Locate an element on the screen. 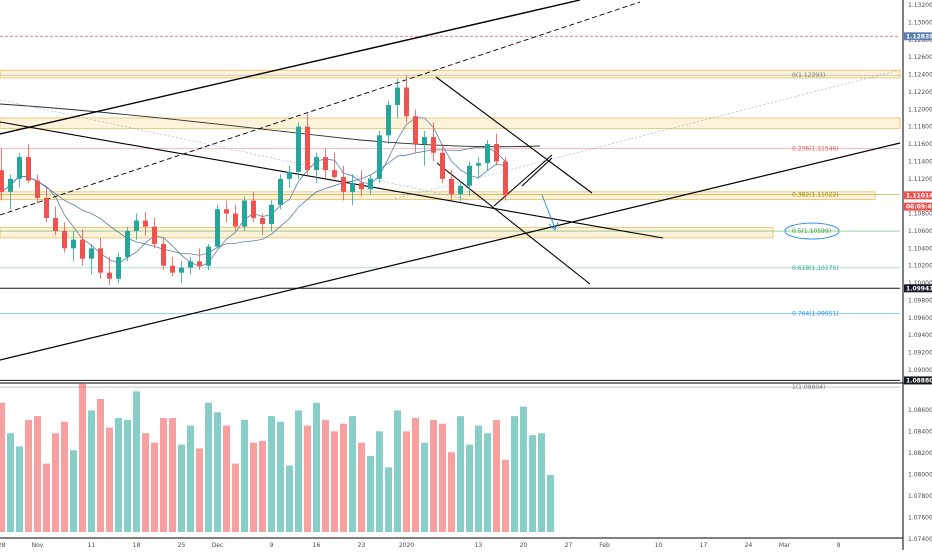 This screenshot has width=932, height=554. projection-arrow is located at coordinates (548, 211).